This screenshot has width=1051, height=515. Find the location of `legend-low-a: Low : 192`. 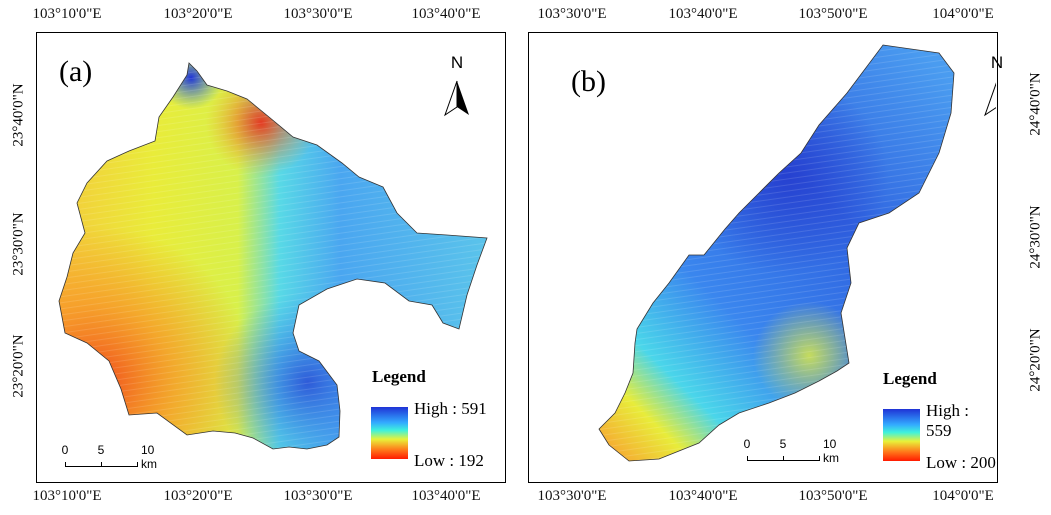

legend-low-a: Low : 192 is located at coordinates (449, 460).